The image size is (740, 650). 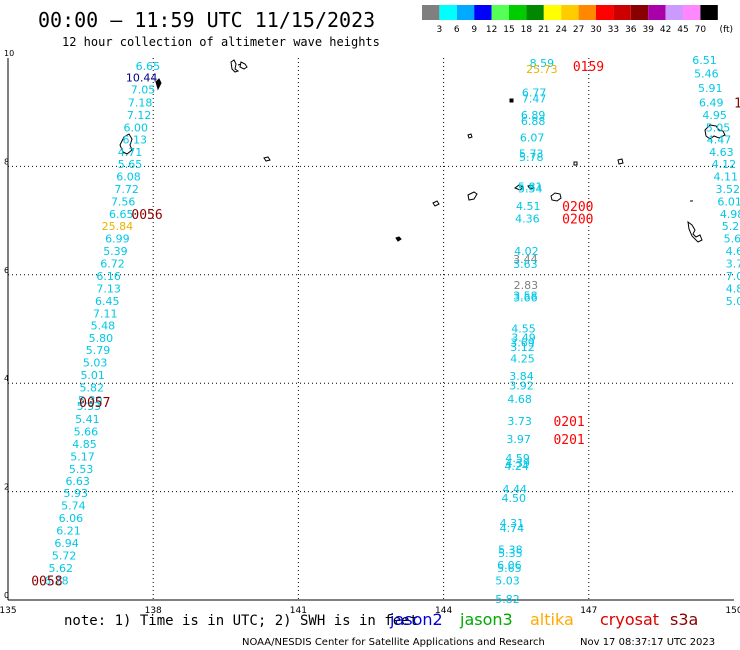 What do you see at coordinates (727, 189) in the screenshot?
I see `wave-height-value: 3.52` at bounding box center [727, 189].